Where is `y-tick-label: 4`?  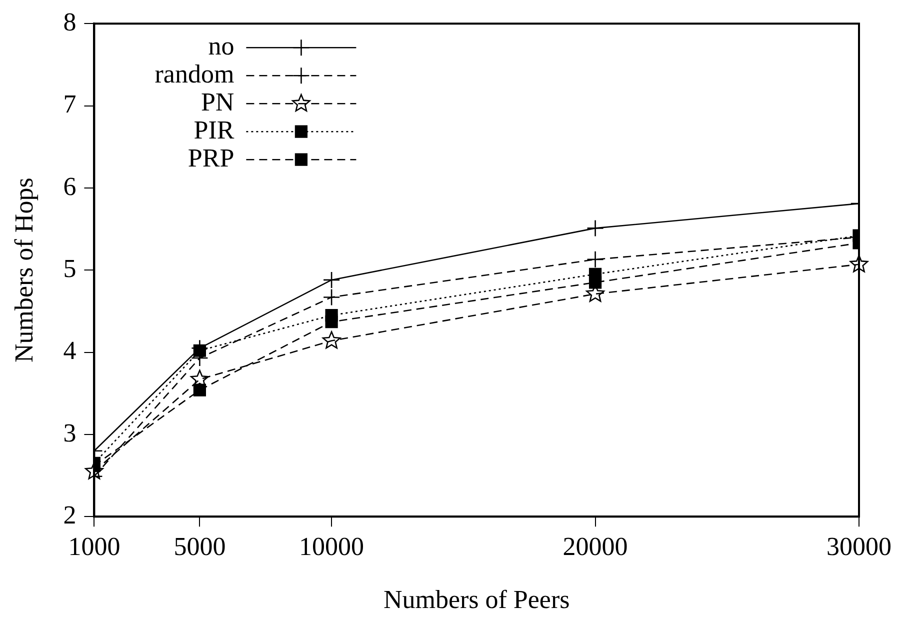 y-tick-label: 4 is located at coordinates (69, 351).